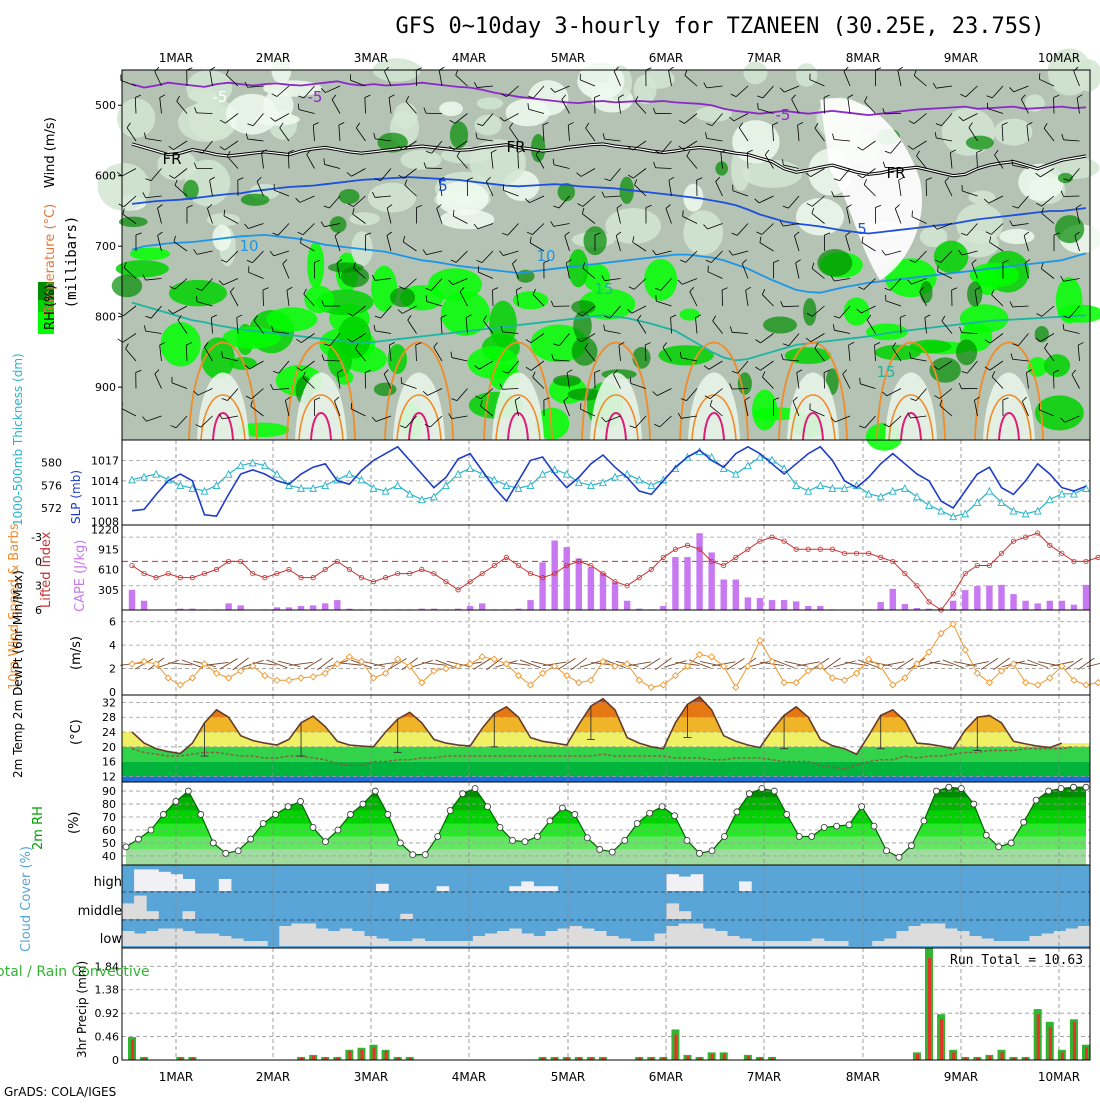 The width and height of the screenshot is (1100, 1104). What do you see at coordinates (112, 645) in the screenshot?
I see `wind-tick-1: 4` at bounding box center [112, 645].